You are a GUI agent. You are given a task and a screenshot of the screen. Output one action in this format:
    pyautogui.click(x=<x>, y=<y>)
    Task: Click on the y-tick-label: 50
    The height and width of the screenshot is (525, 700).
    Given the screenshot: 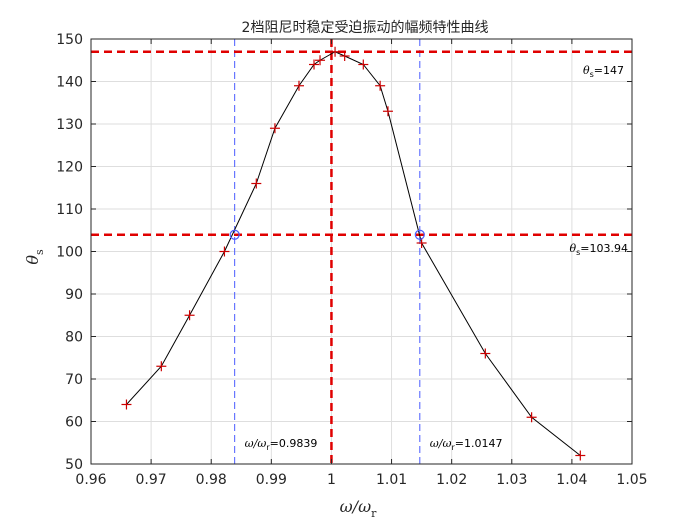 What is the action you would take?
    pyautogui.click(x=74, y=465)
    